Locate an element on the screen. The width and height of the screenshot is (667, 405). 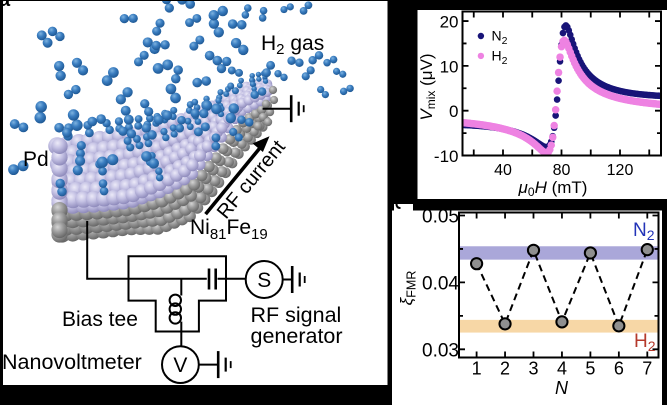
svg-text: 7 is located at coordinates (647, 369).